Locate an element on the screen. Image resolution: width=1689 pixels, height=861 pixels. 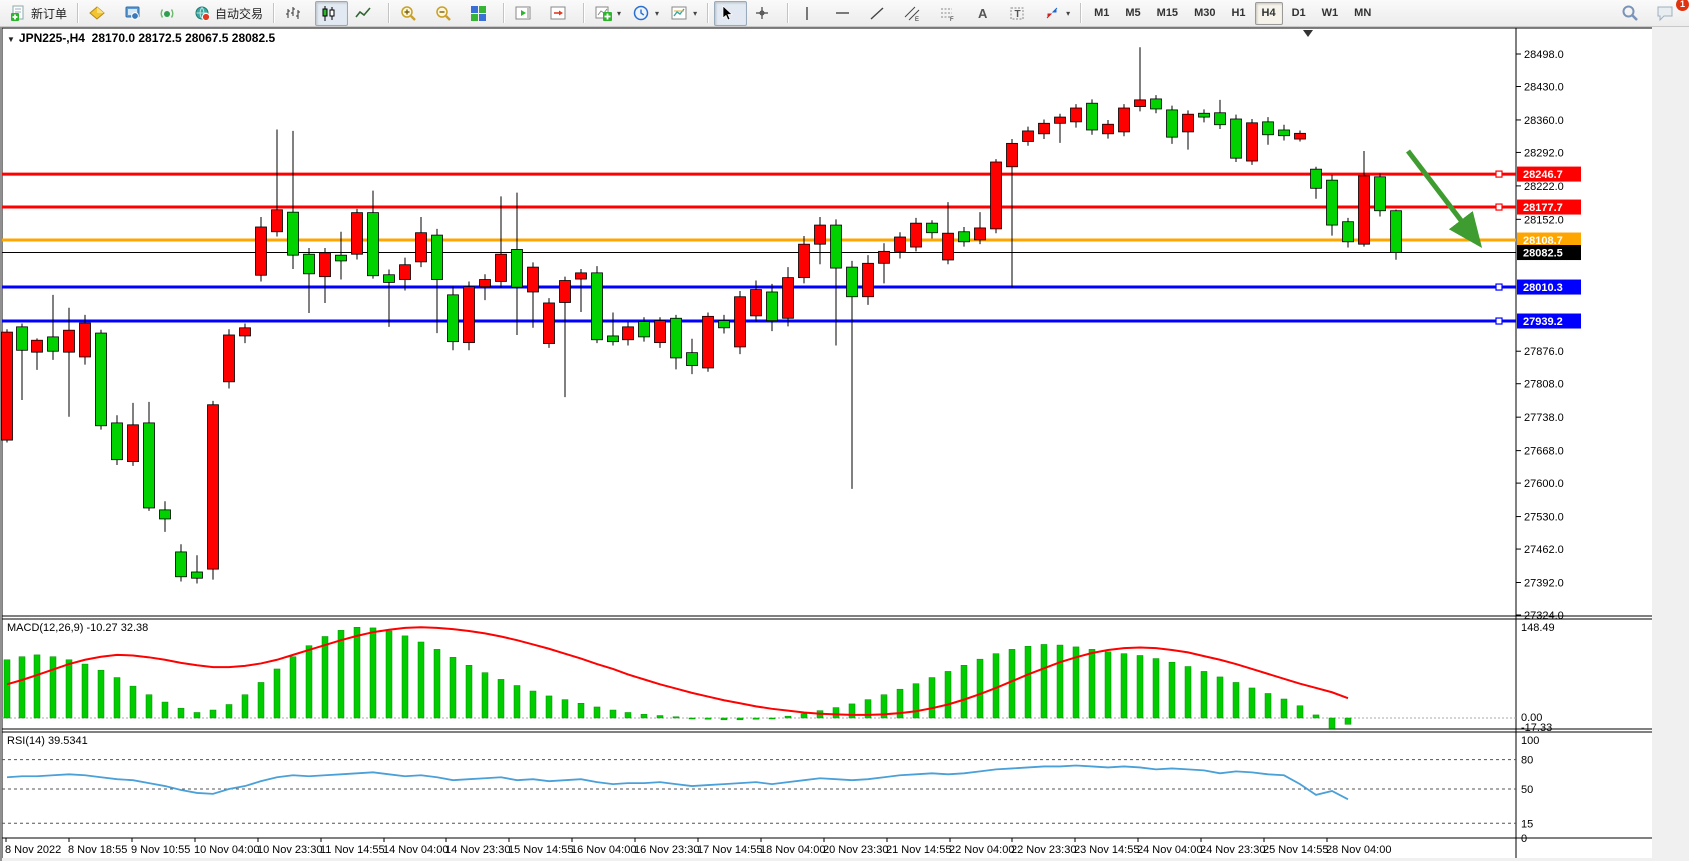
autotrading-button: 自动交易 is located at coordinates (228, 13).